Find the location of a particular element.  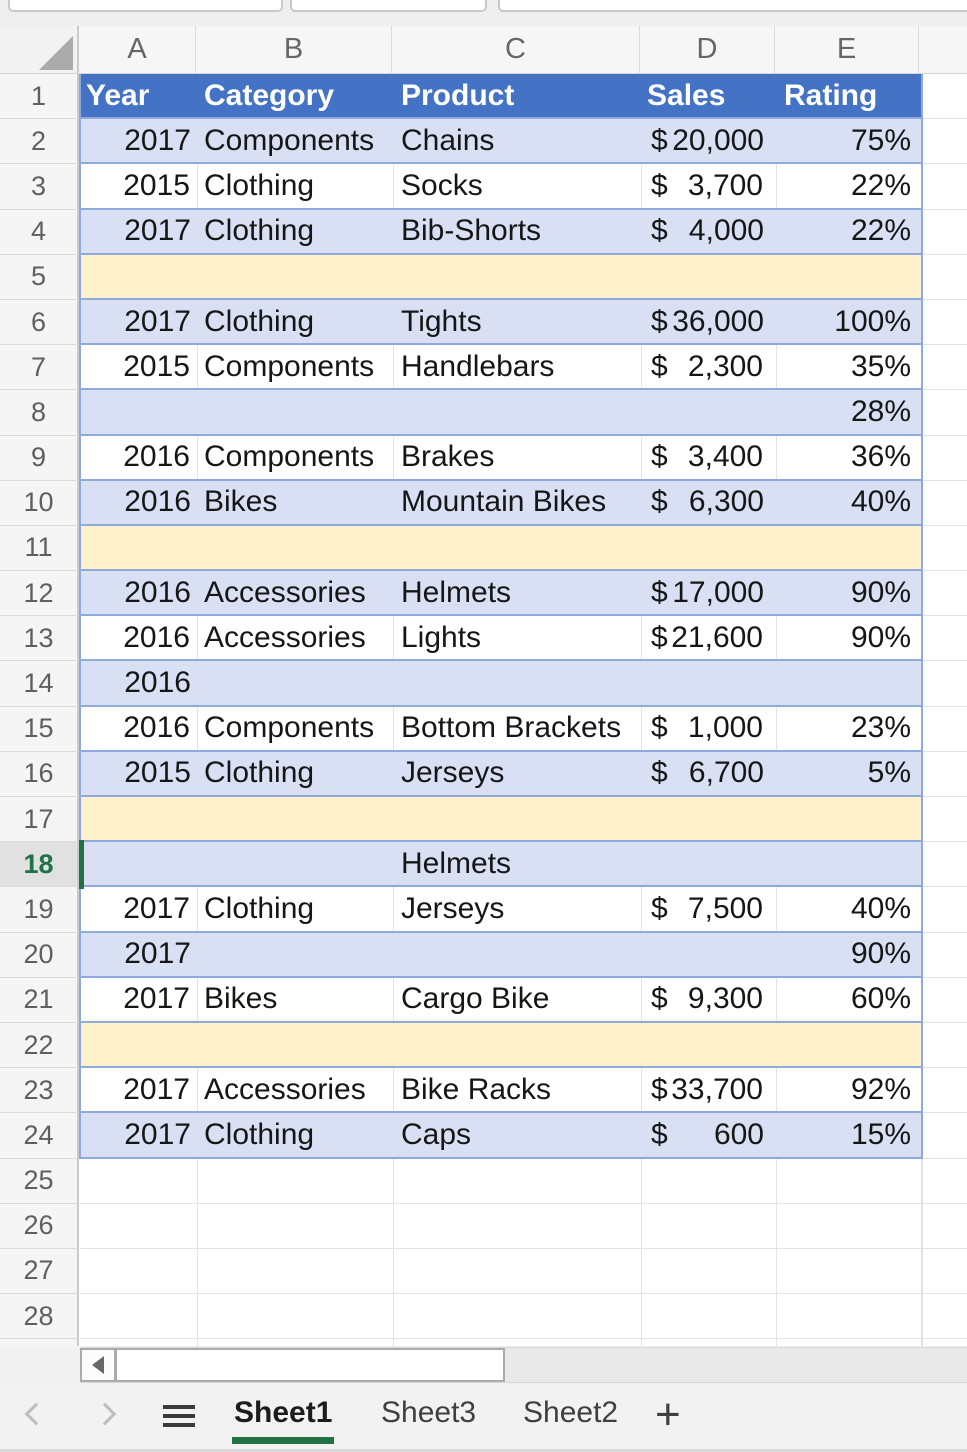

cell-E15: 23% is located at coordinates (880, 728).